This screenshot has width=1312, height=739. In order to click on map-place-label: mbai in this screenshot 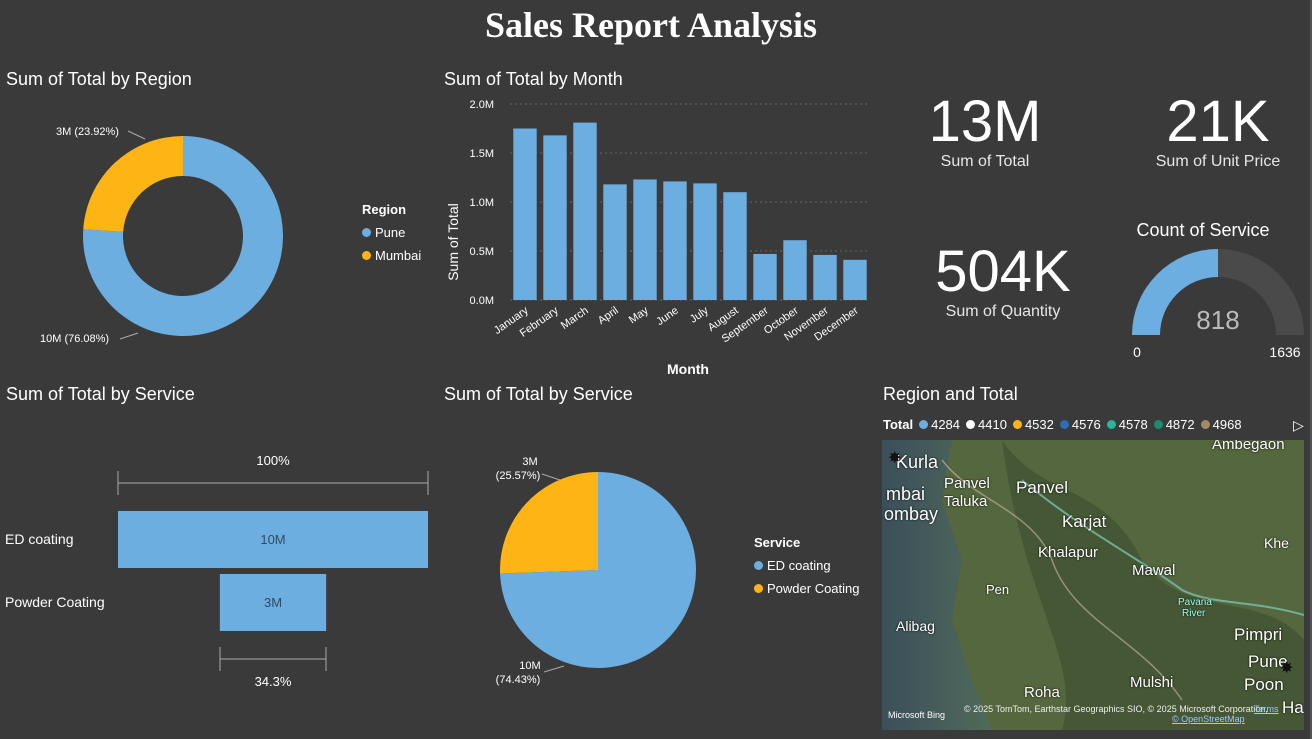, I will do `click(906, 494)`.